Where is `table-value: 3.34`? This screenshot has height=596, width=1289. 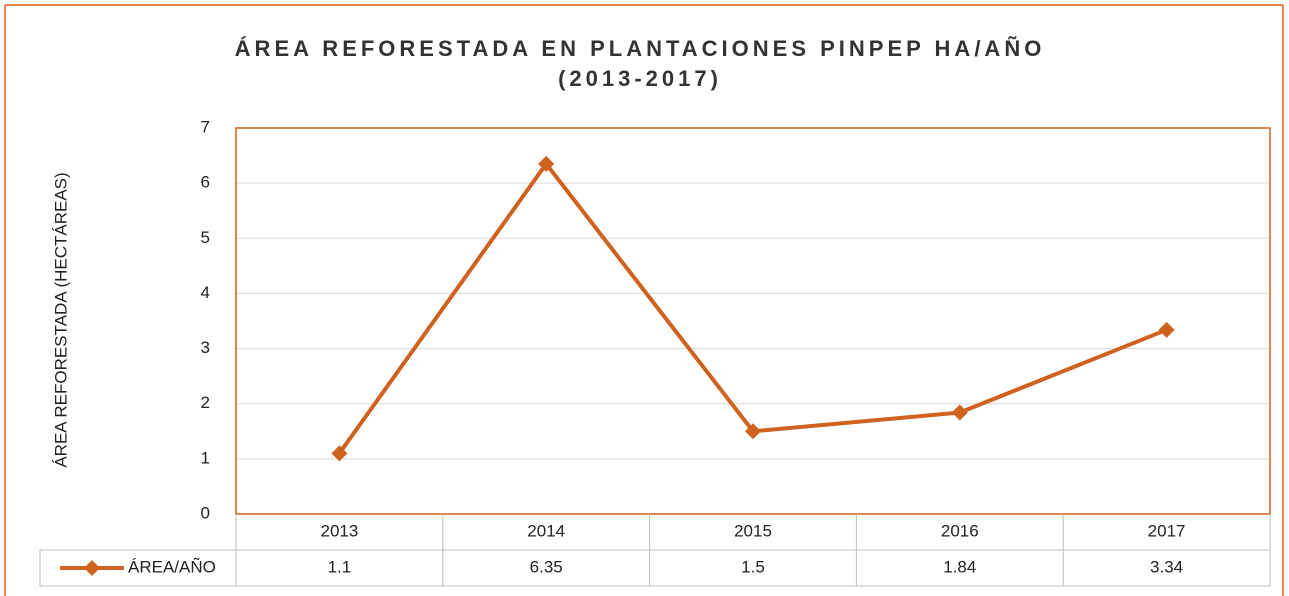 table-value: 3.34 is located at coordinates (1166, 566).